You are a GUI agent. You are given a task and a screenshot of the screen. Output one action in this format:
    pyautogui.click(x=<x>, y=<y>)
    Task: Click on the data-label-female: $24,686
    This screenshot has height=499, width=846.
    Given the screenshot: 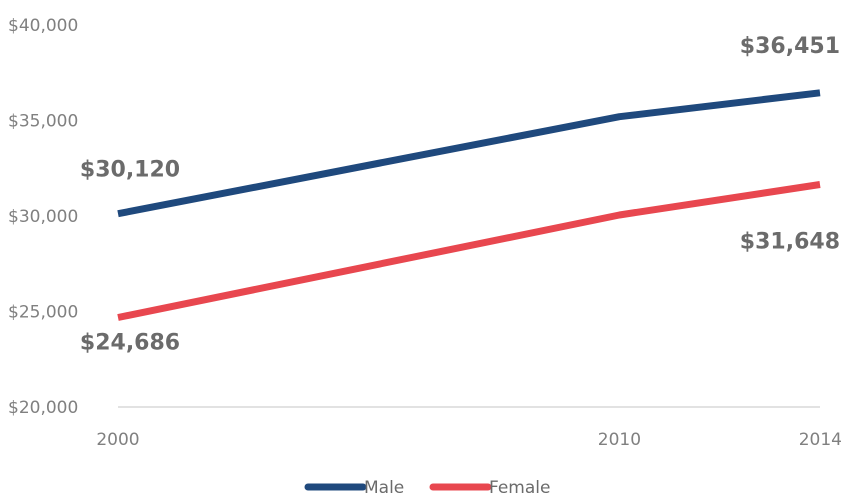 What is the action you would take?
    pyautogui.click(x=130, y=342)
    